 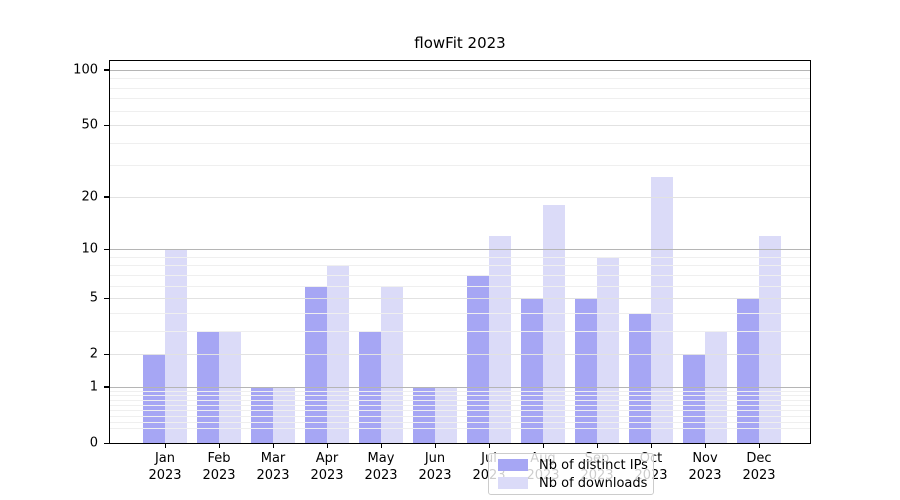 I want to click on x-tick-label-may: May 2023, so click(x=381, y=467).